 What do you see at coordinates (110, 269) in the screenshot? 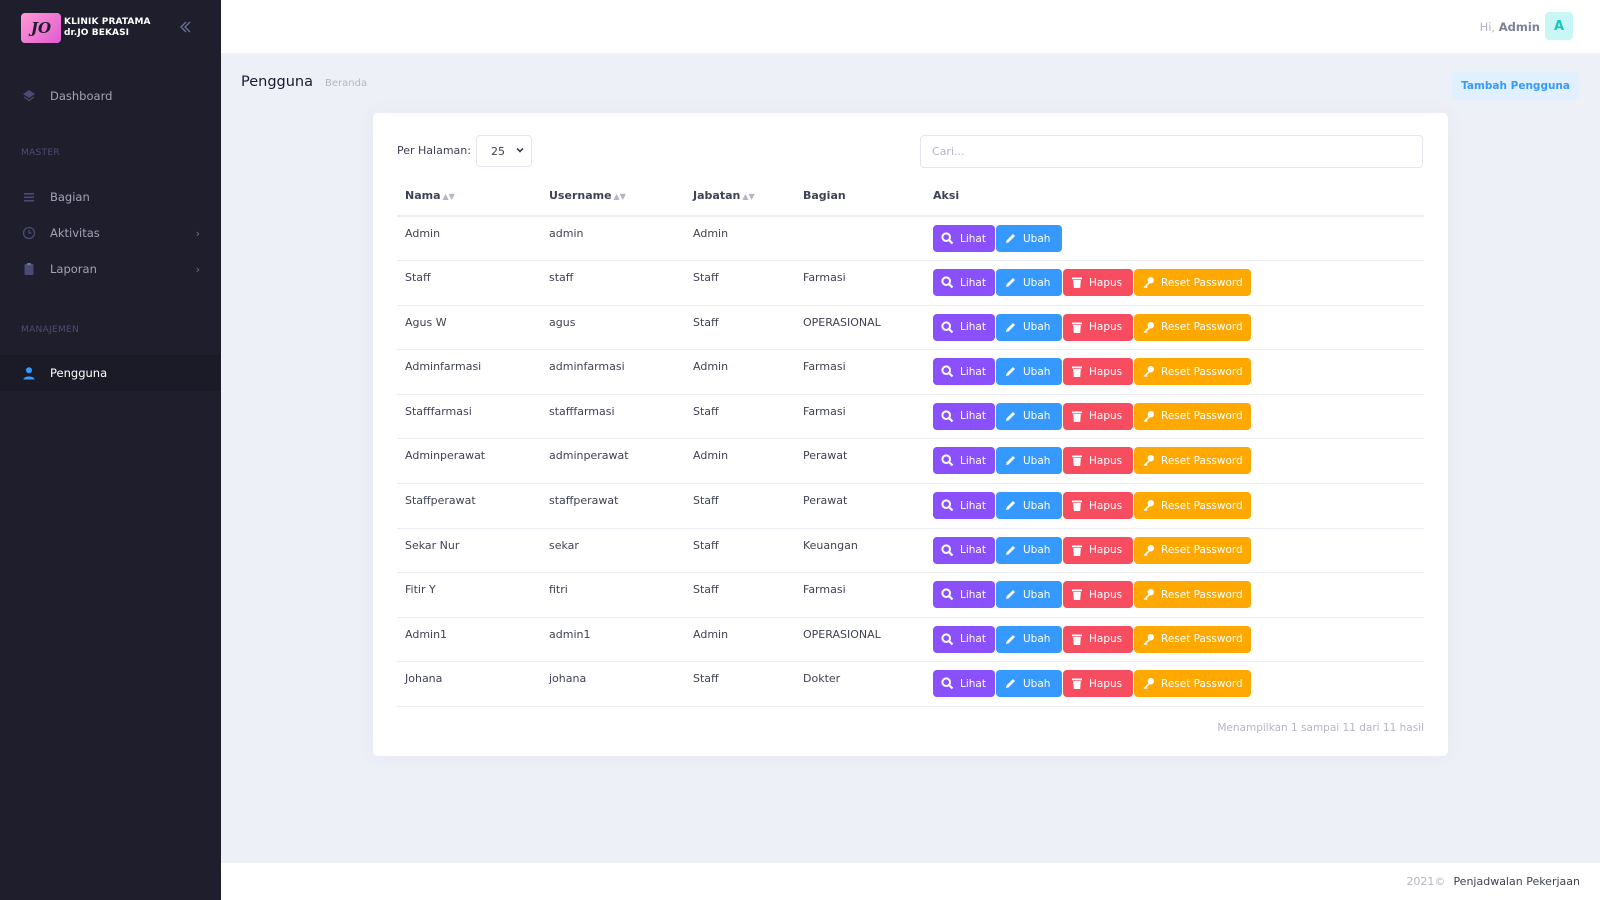
I see `sidebar-item-laporan: Laporan ›` at bounding box center [110, 269].